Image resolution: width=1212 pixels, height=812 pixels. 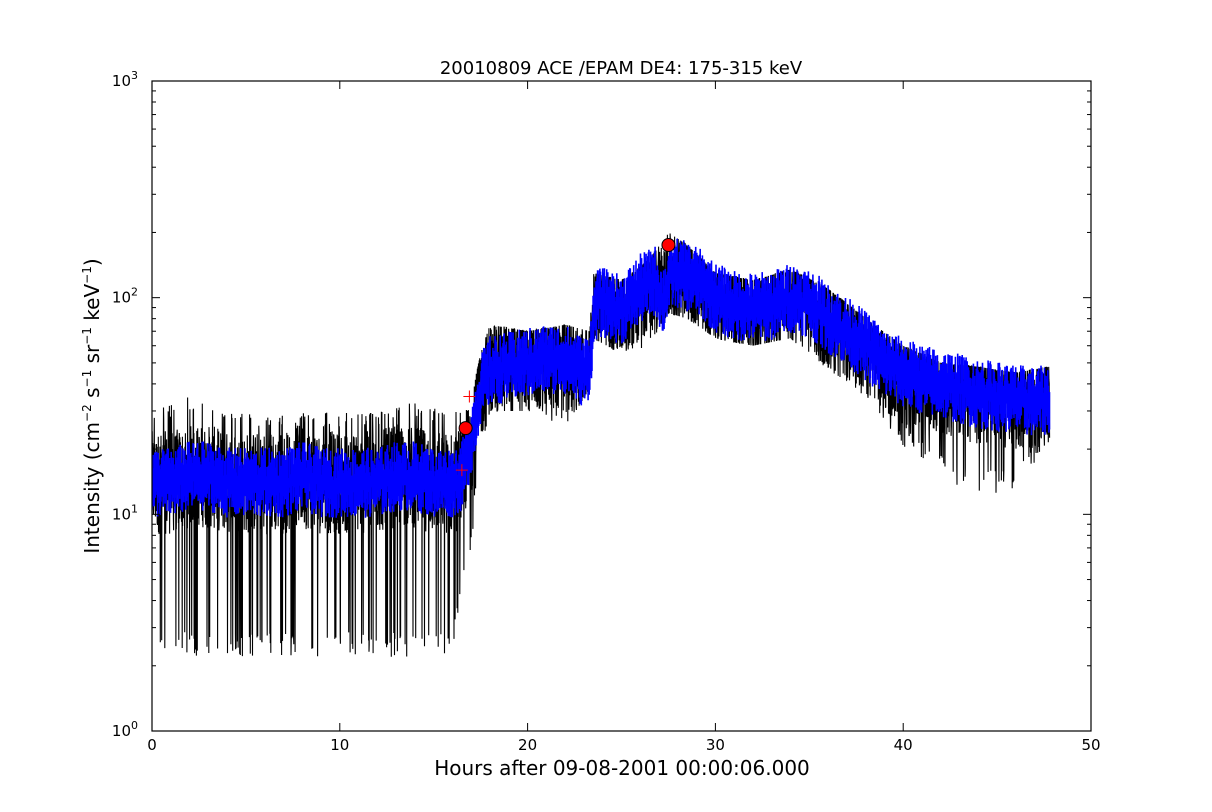 What do you see at coordinates (621, 68) in the screenshot?
I see `chart-title: 20010809 ACE /EPAM DE4: 175-315 keV` at bounding box center [621, 68].